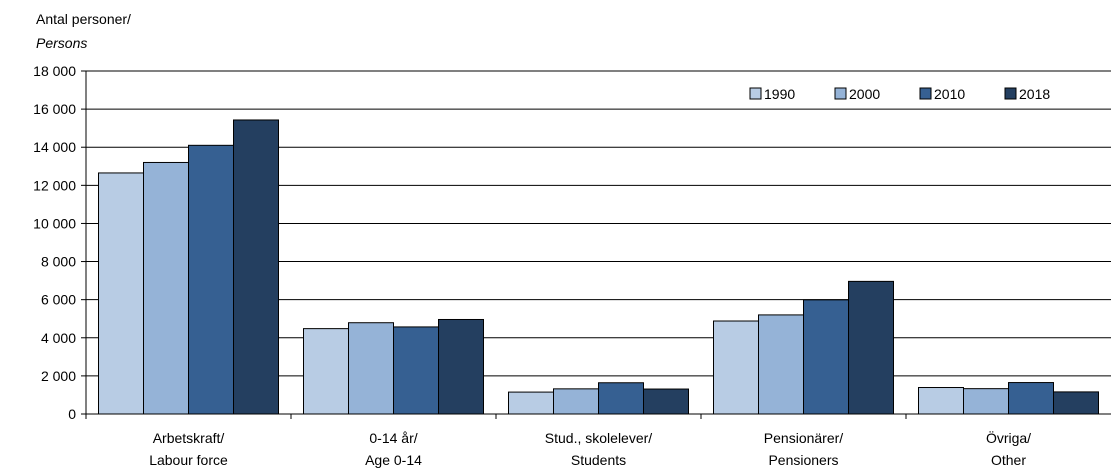 The width and height of the screenshot is (1113, 470). What do you see at coordinates (1008, 437) in the screenshot?
I see `x-tick-label-line1: Övriga/` at bounding box center [1008, 437].